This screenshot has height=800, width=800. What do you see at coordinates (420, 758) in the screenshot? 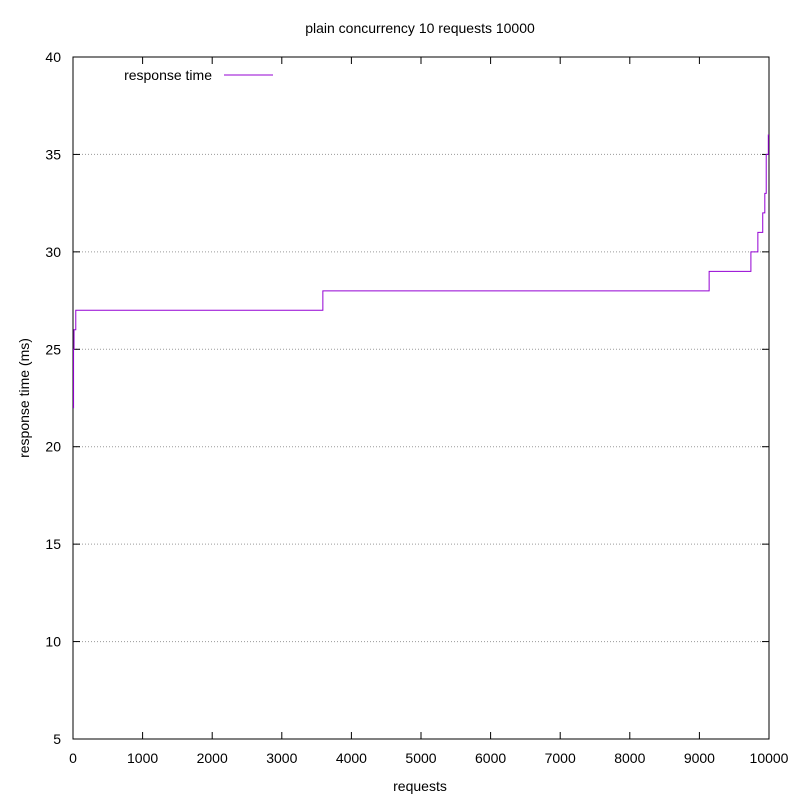
I see `x-tick-label: 5000` at bounding box center [420, 758].